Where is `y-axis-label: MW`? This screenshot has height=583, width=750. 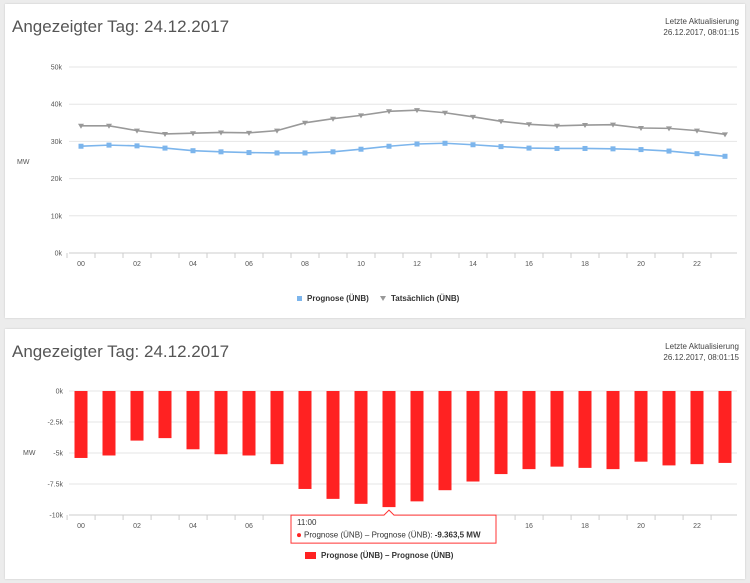
y-axis-label: MW is located at coordinates (23, 162).